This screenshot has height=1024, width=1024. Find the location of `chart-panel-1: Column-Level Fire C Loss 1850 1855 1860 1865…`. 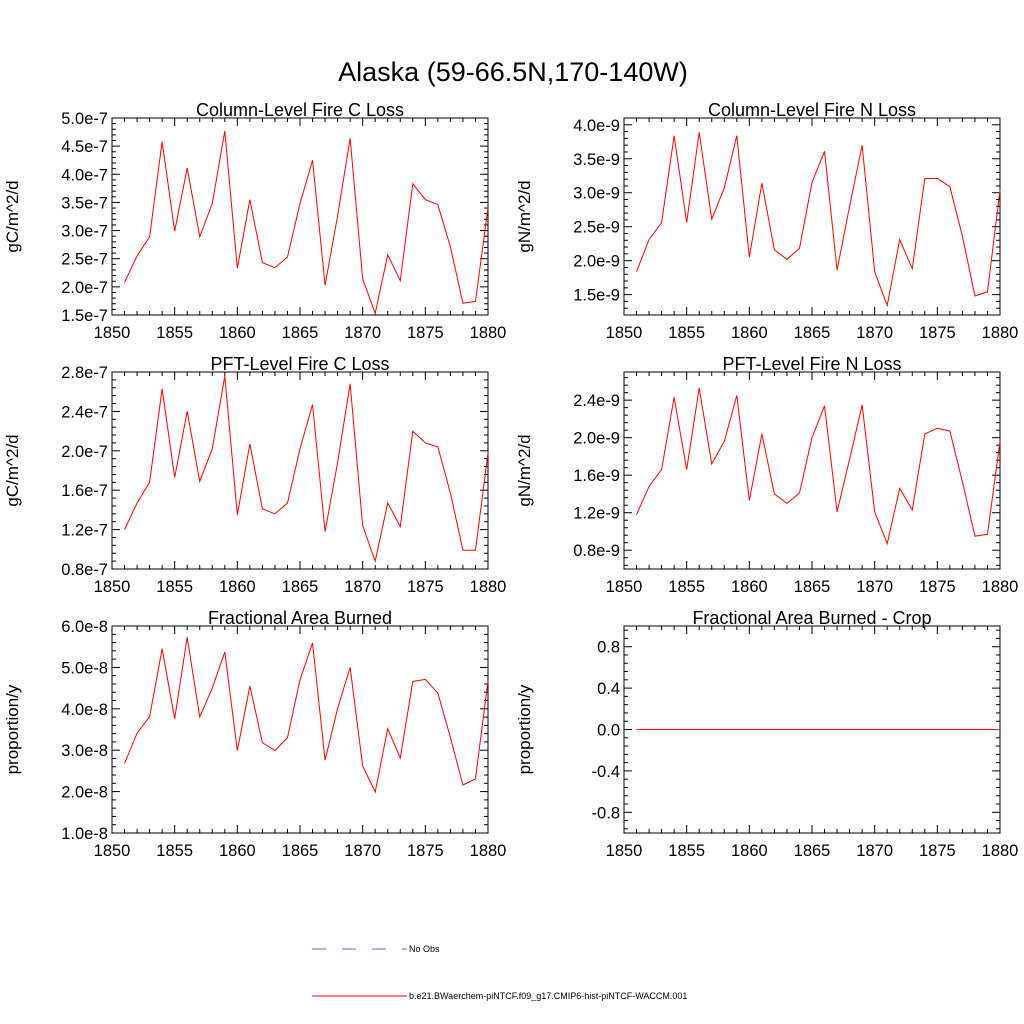

chart-panel-1: Column-Level Fire C Loss 1850 1855 1860 1865… is located at coordinates (254, 221).